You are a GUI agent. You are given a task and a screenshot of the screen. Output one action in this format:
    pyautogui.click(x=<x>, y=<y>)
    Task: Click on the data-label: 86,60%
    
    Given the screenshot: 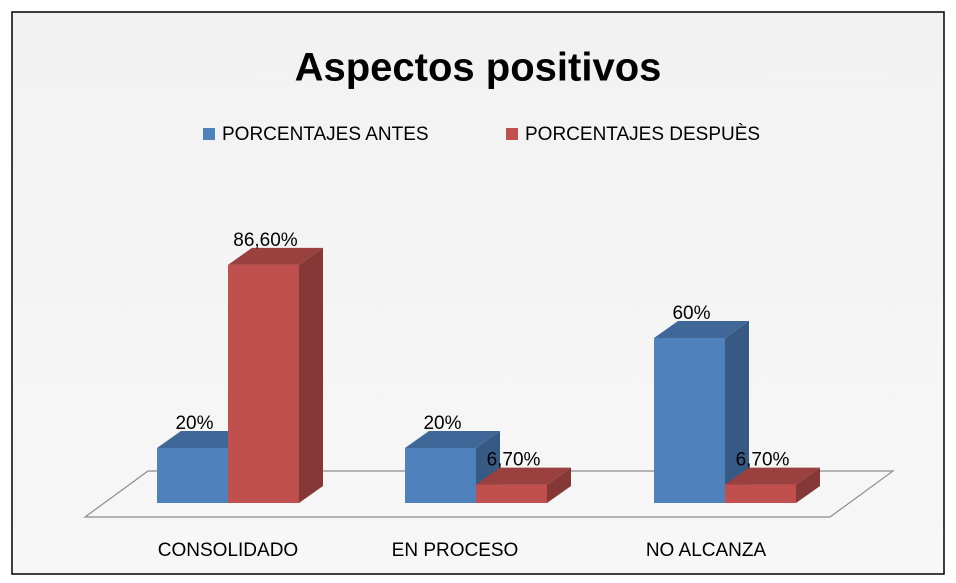 What is the action you would take?
    pyautogui.click(x=265, y=240)
    